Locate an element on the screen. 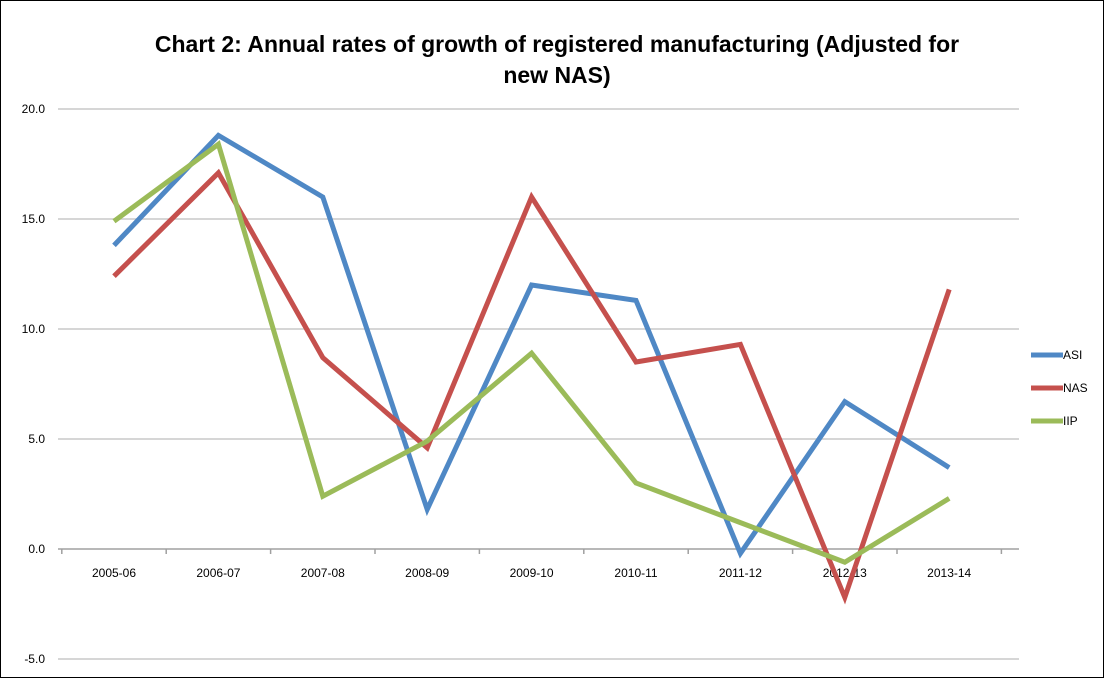 The height and width of the screenshot is (681, 1107). x-tick-label: 2006-07 is located at coordinates (218, 573).